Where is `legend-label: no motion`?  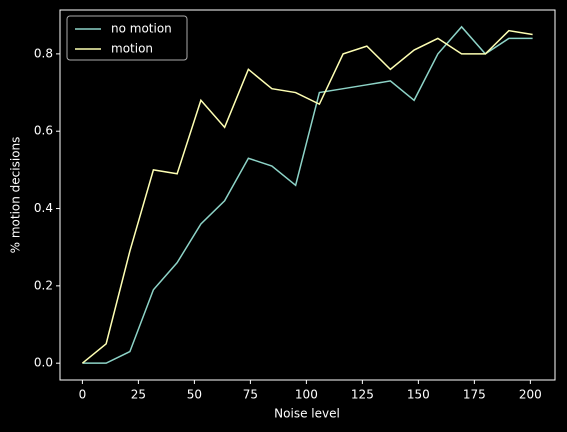 legend-label: no motion is located at coordinates (141, 29).